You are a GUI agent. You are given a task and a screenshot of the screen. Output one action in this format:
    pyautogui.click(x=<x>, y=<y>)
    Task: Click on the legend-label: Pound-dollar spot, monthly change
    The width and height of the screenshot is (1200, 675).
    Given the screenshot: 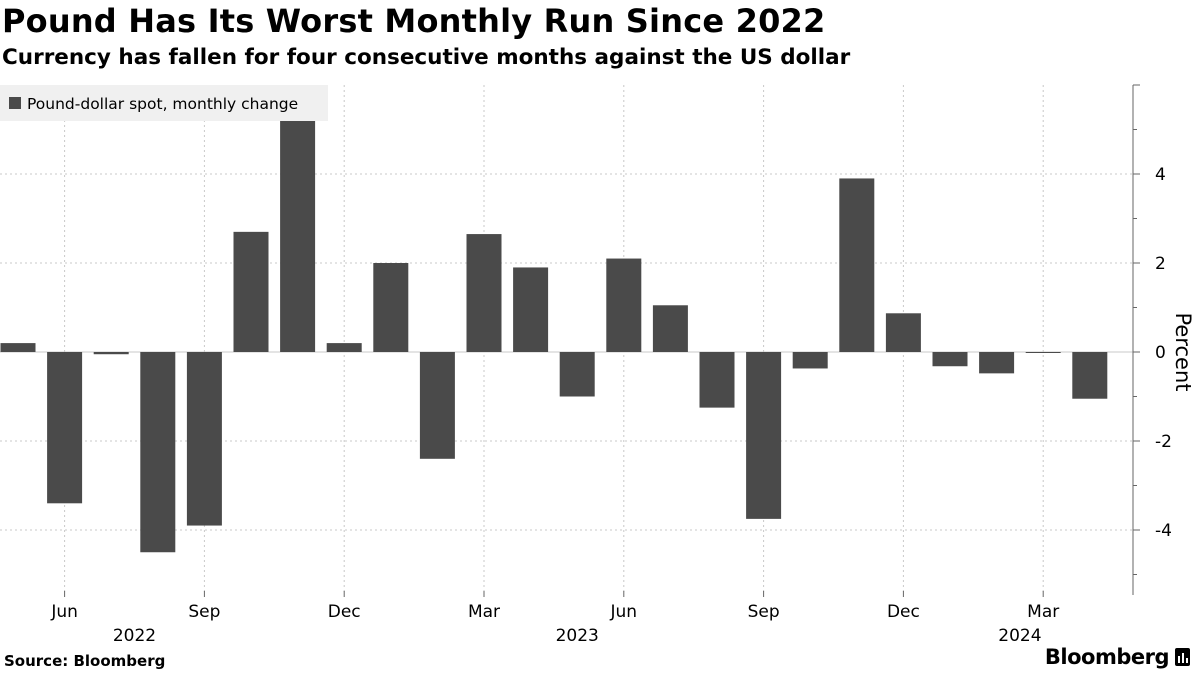 What is the action you would take?
    pyautogui.click(x=162, y=104)
    